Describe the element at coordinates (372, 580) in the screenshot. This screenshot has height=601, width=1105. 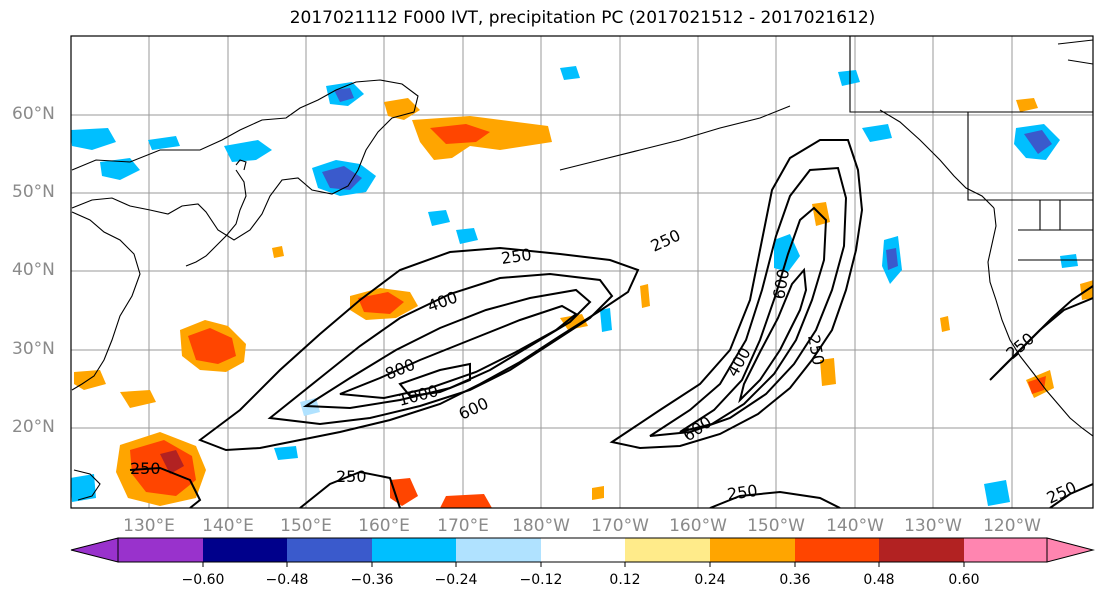
I see `colorbar-tick-3: −0.36` at that location.